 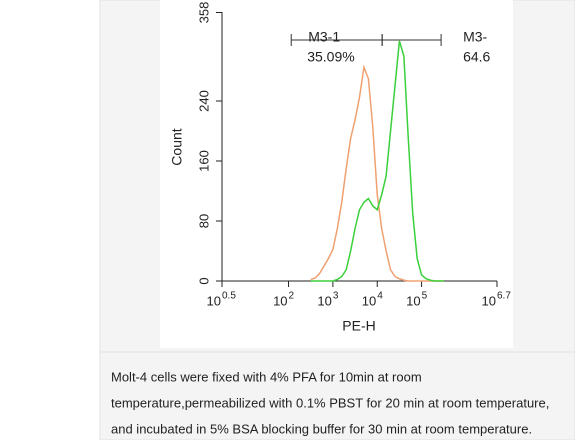 What do you see at coordinates (358, 326) in the screenshot?
I see `x-axis-label: PE-H` at bounding box center [358, 326].